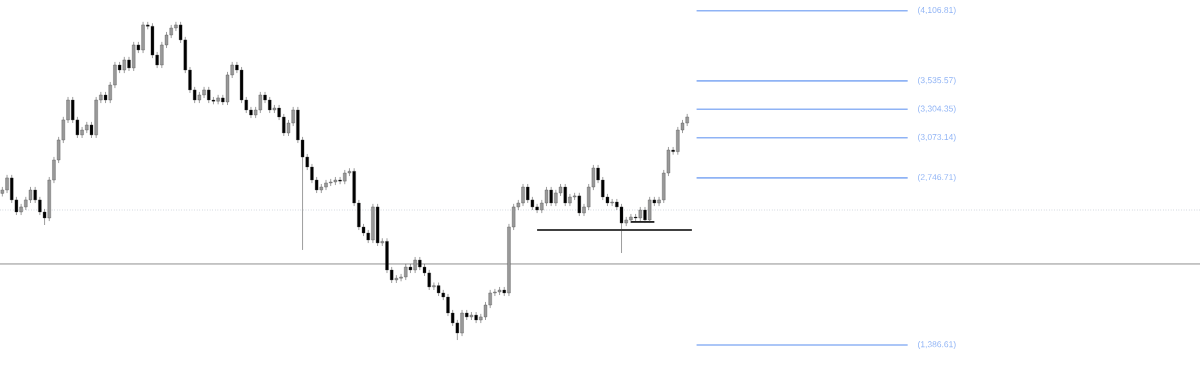 The image size is (1200, 375). What do you see at coordinates (937, 80) in the screenshot?
I see `y-tick-label: (3,535.57)` at bounding box center [937, 80].